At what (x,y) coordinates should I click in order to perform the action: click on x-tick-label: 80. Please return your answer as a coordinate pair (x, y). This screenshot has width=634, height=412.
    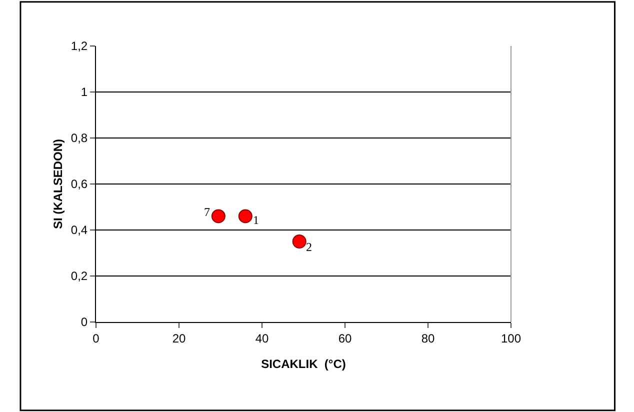
    Looking at the image, I should click on (428, 338).